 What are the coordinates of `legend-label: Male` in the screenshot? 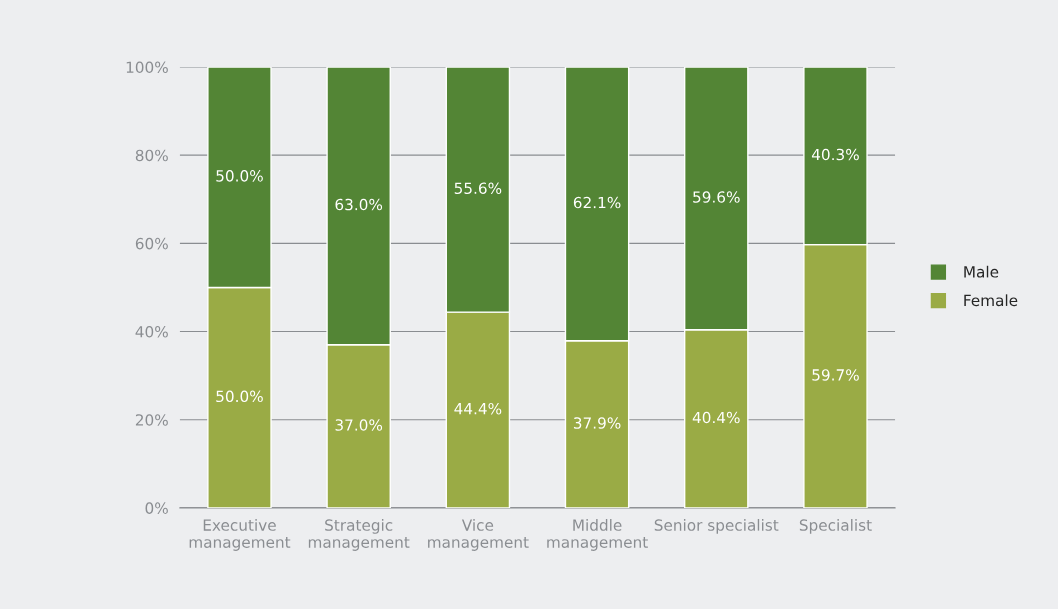 It's located at (981, 271).